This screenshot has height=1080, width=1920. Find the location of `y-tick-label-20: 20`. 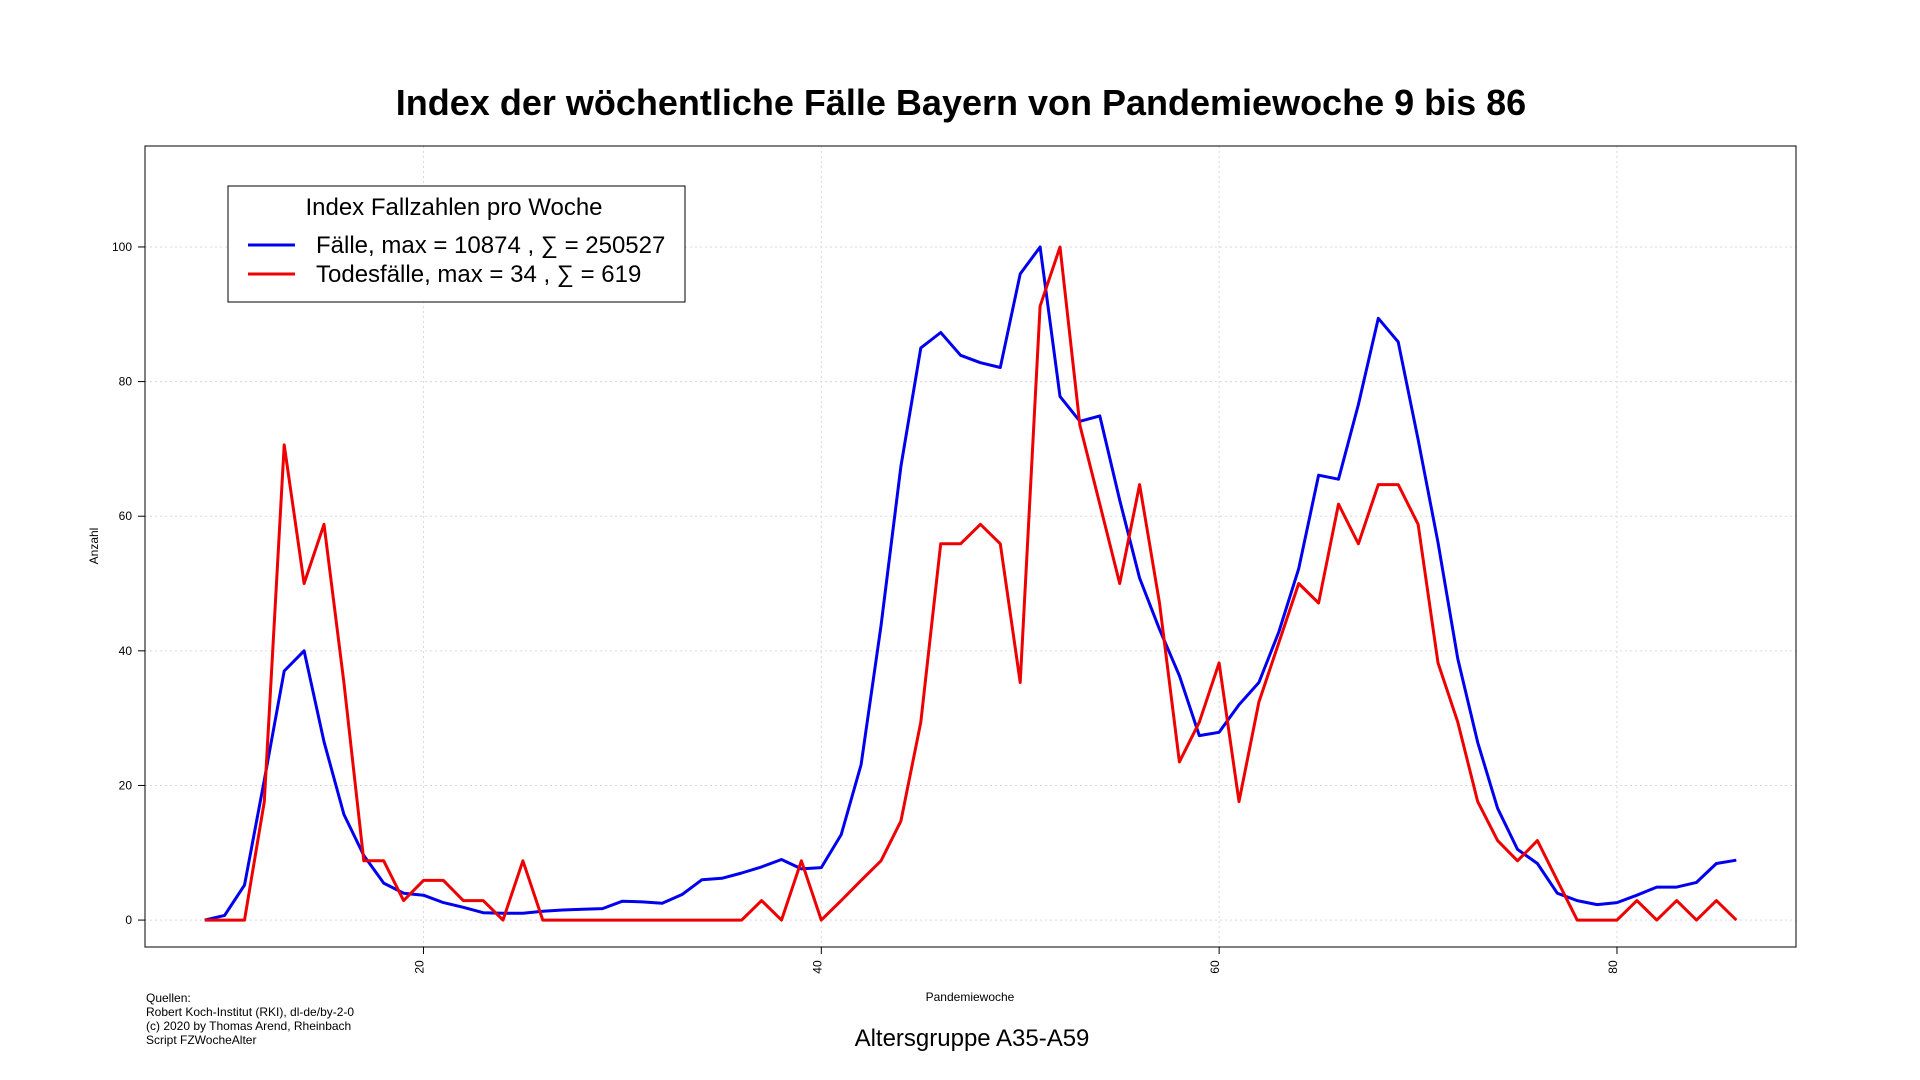

y-tick-label-20: 20 is located at coordinates (126, 785).